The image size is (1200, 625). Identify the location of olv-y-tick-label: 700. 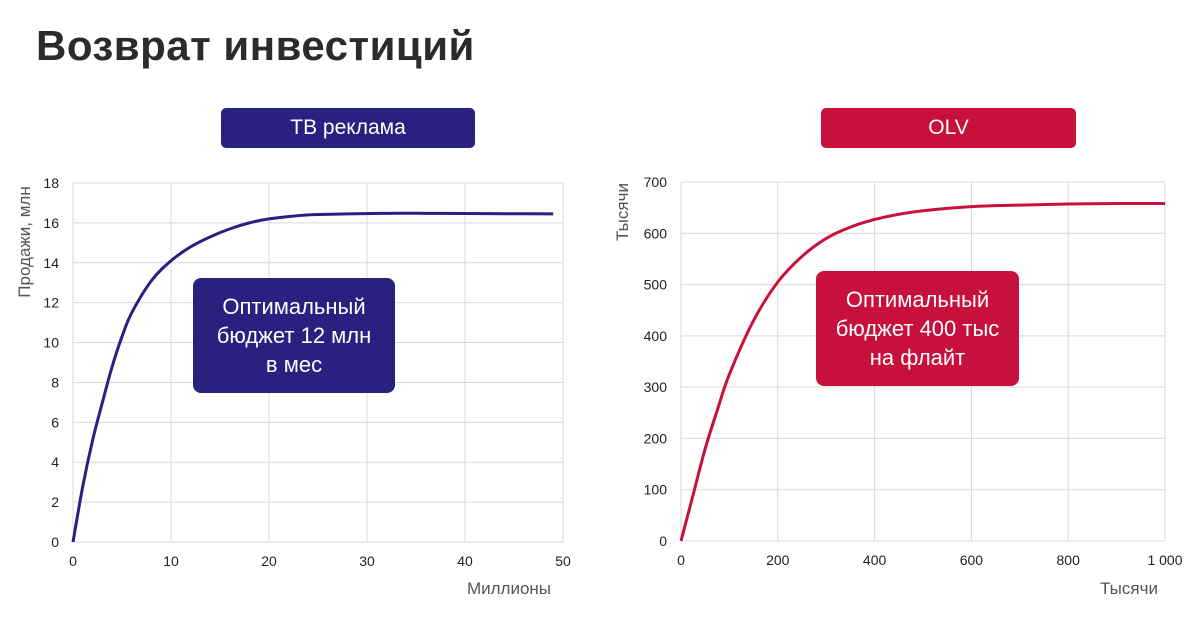
(656, 182).